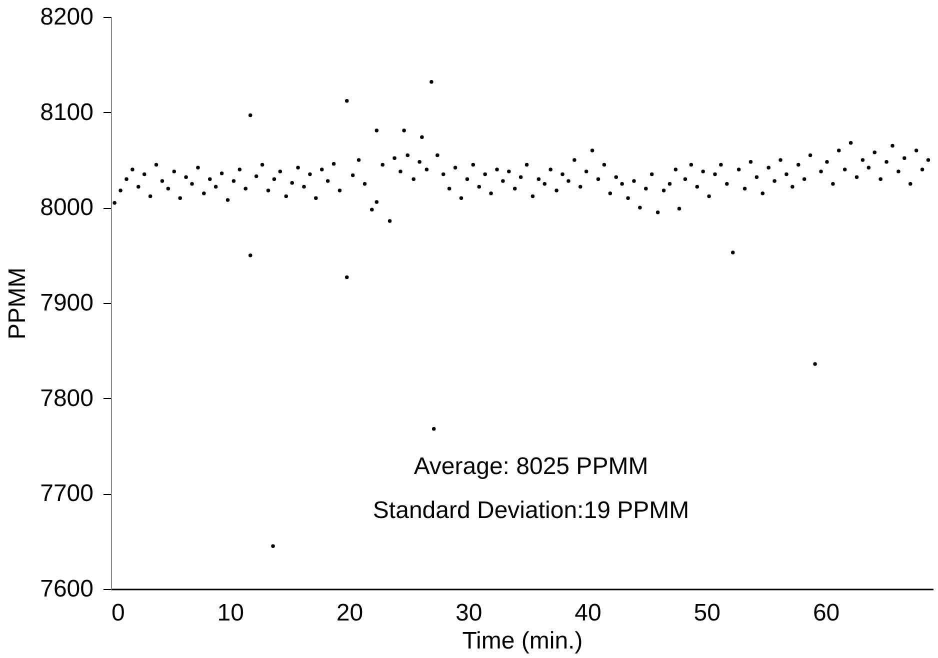 The height and width of the screenshot is (658, 938). I want to click on x-tick-label: 50, so click(707, 613).